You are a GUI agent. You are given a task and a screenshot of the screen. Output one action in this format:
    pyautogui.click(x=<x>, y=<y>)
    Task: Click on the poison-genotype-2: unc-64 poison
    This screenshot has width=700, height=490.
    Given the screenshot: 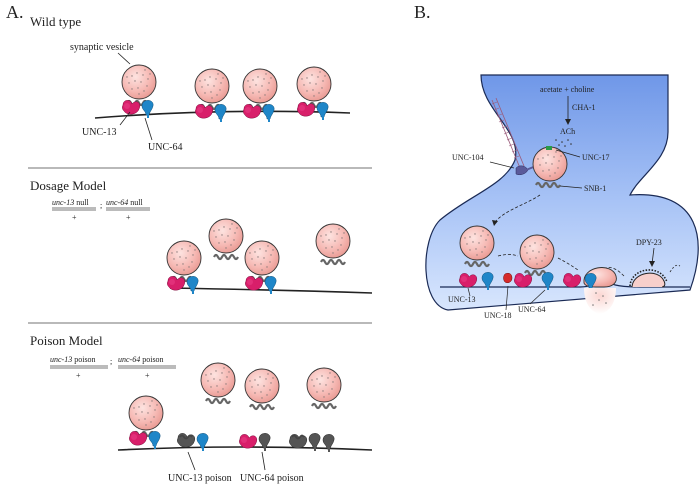 What is the action you would take?
    pyautogui.click(x=141, y=359)
    